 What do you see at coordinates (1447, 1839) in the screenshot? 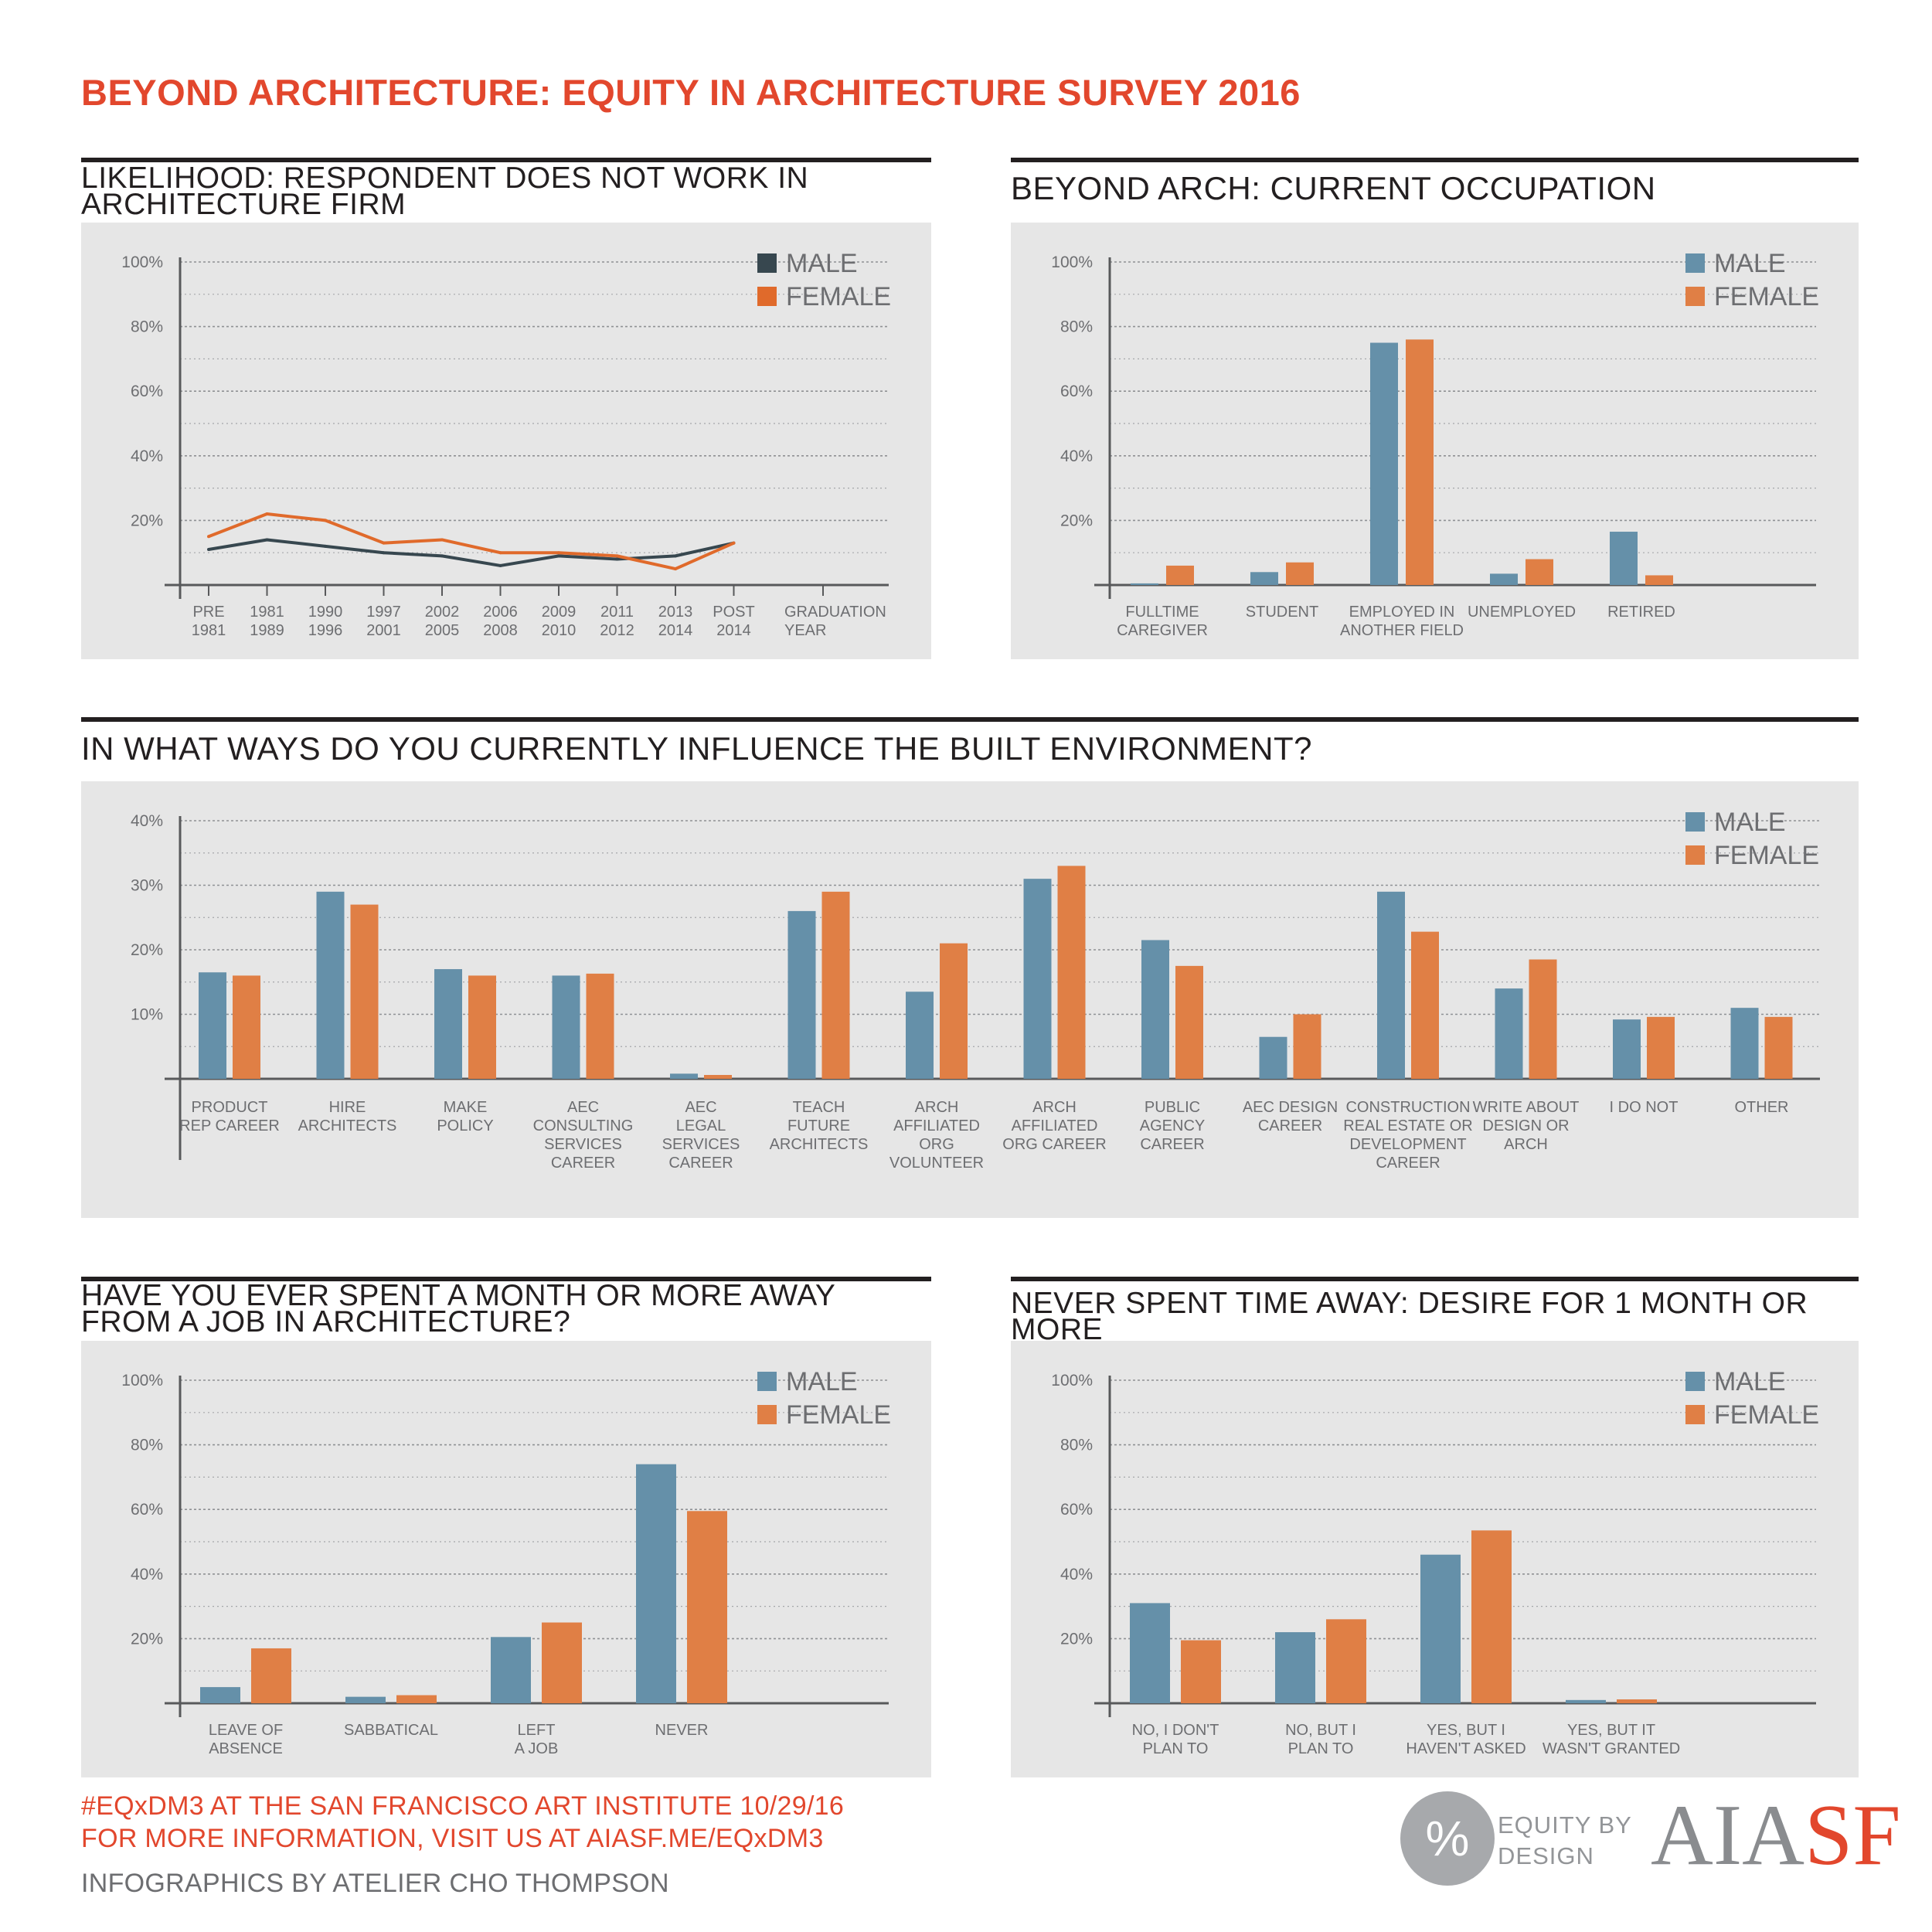
I see `equity-by-design-percent-icon: %` at bounding box center [1447, 1839].